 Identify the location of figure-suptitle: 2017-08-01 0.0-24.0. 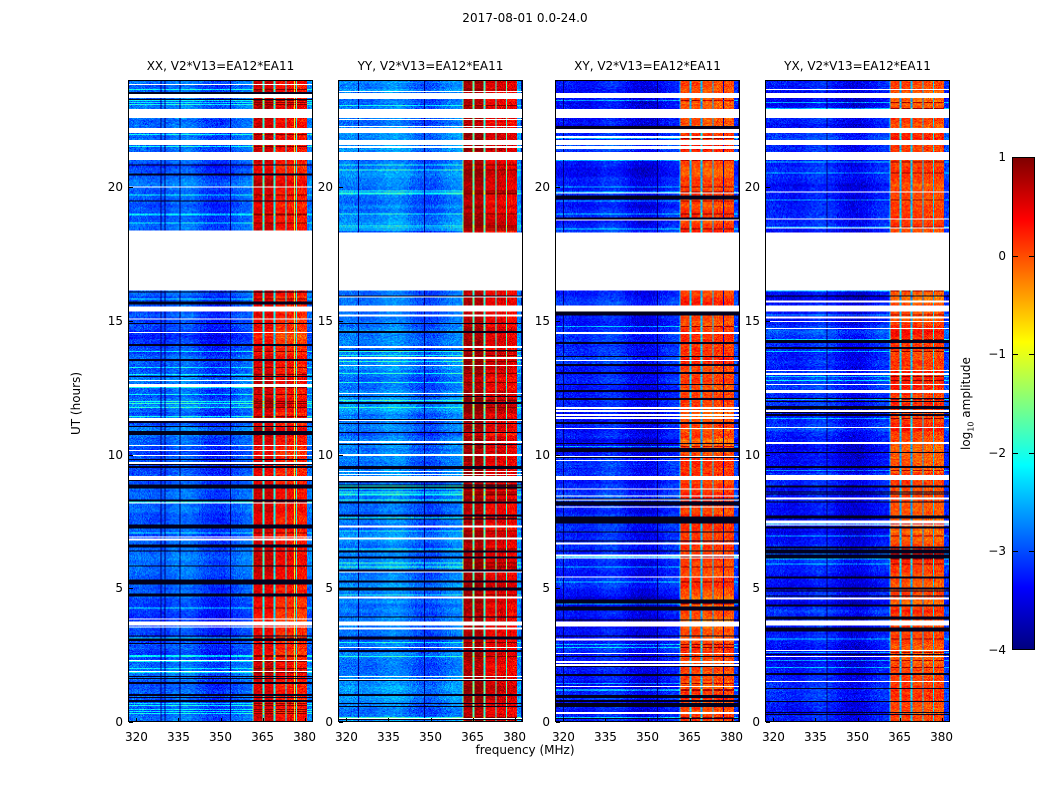
(525, 18).